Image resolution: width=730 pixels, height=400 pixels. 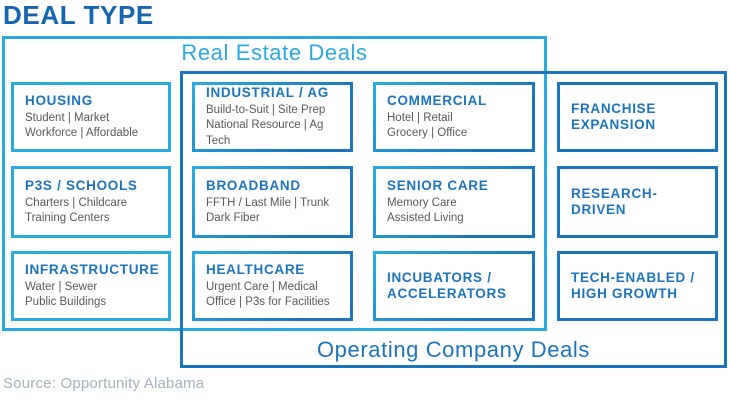 What do you see at coordinates (59, 100) in the screenshot?
I see `card-title: HOUSING` at bounding box center [59, 100].